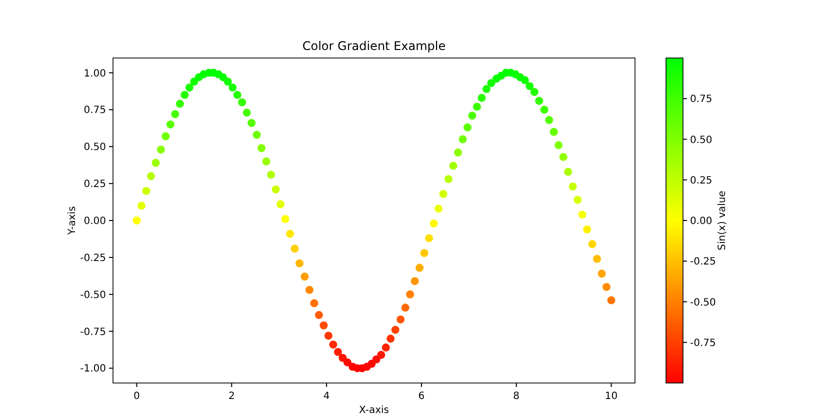  I want to click on y-tick-label: 0.75, so click(95, 110).